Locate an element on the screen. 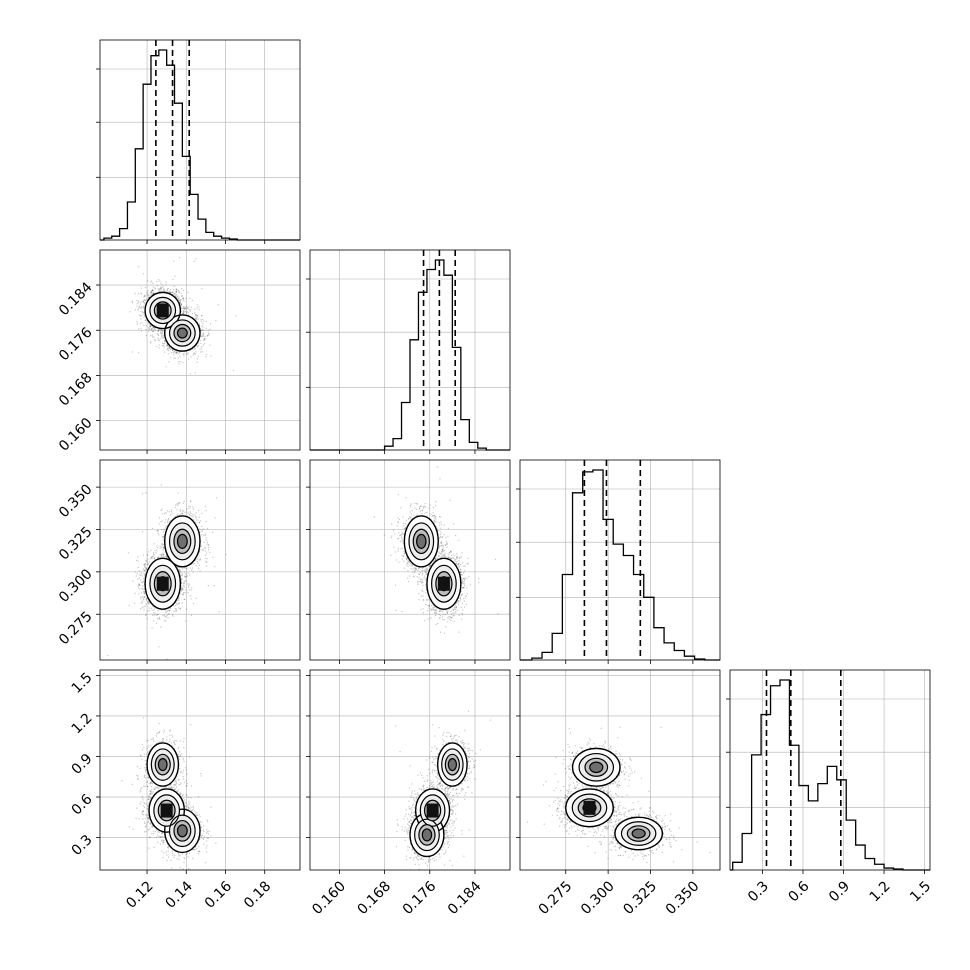  contour-line is located at coordinates (182, 333).